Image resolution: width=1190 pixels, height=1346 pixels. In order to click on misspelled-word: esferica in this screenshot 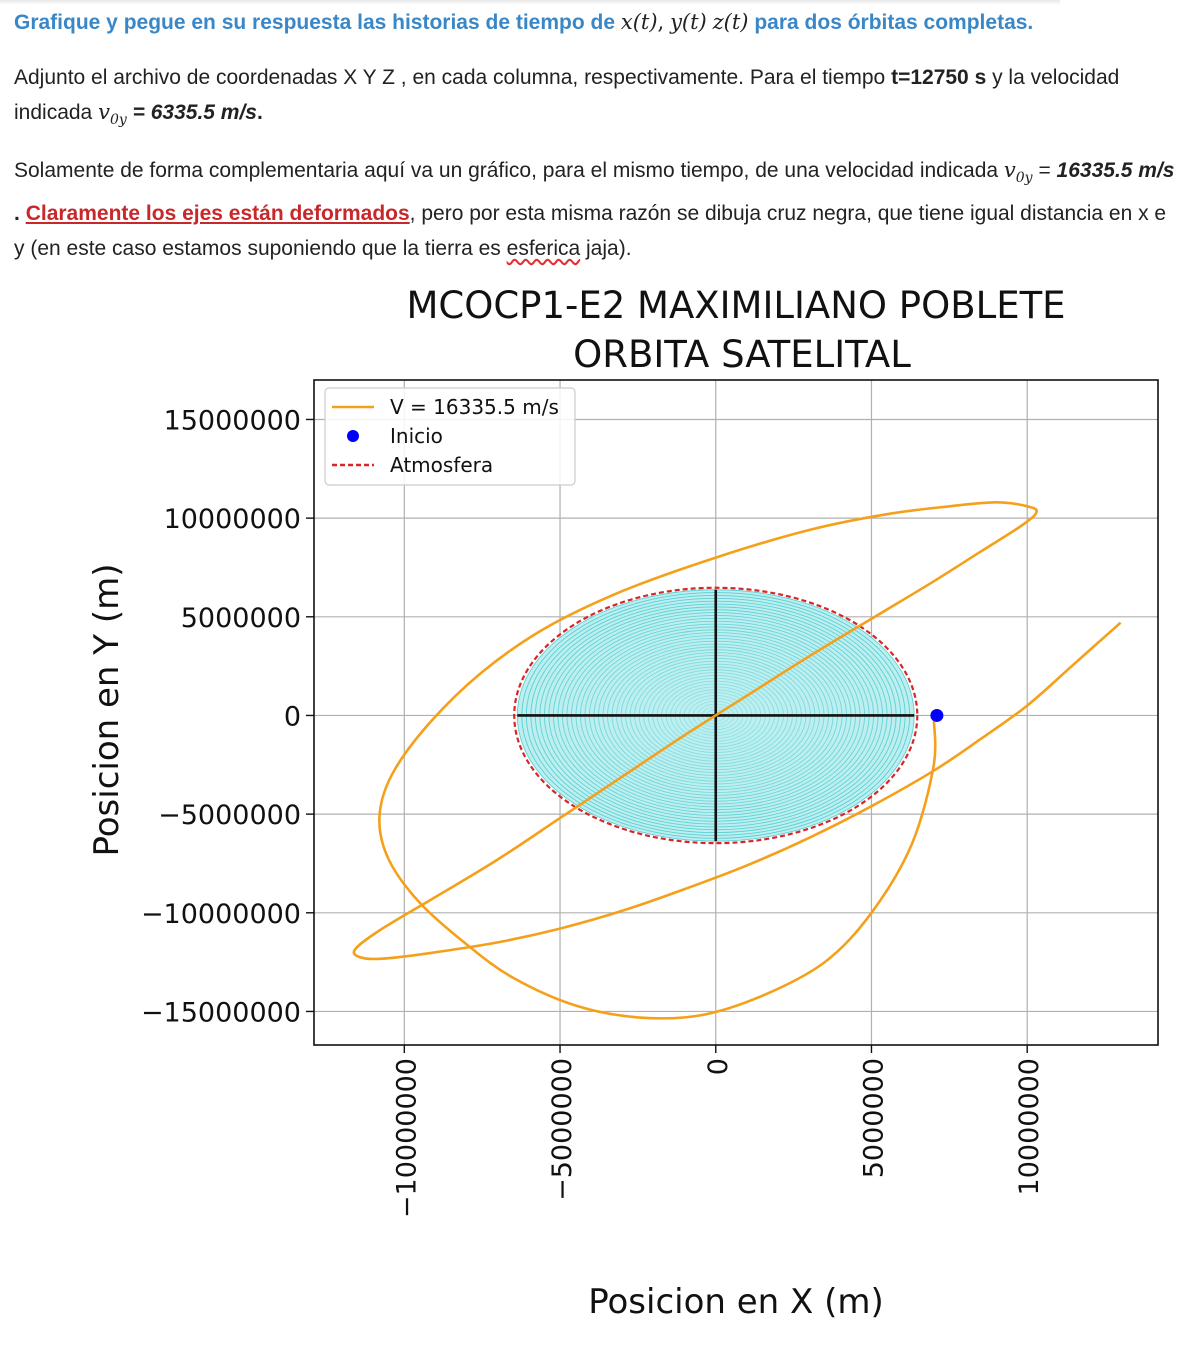, I will do `click(543, 249)`.